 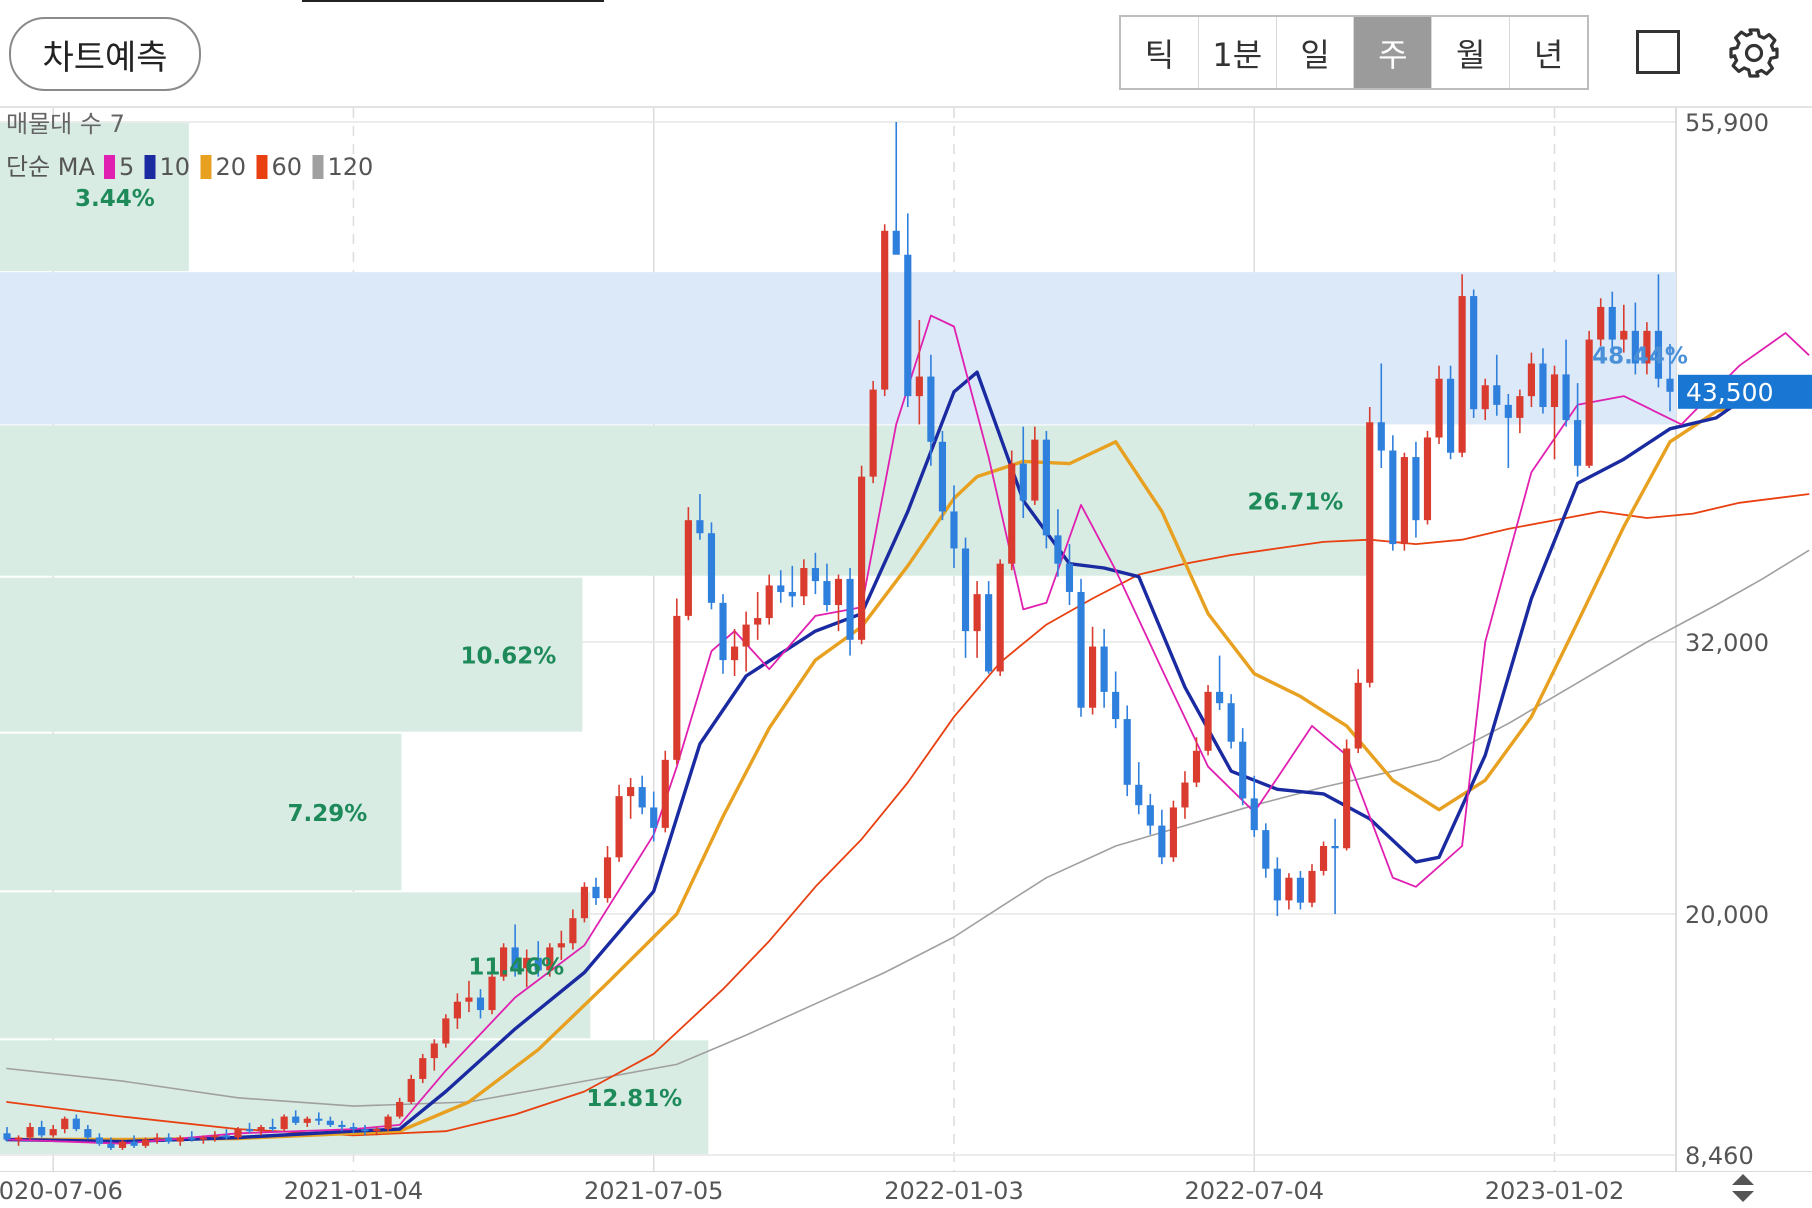 I want to click on volume-profile-pct: 3.44%, so click(x=115, y=199).